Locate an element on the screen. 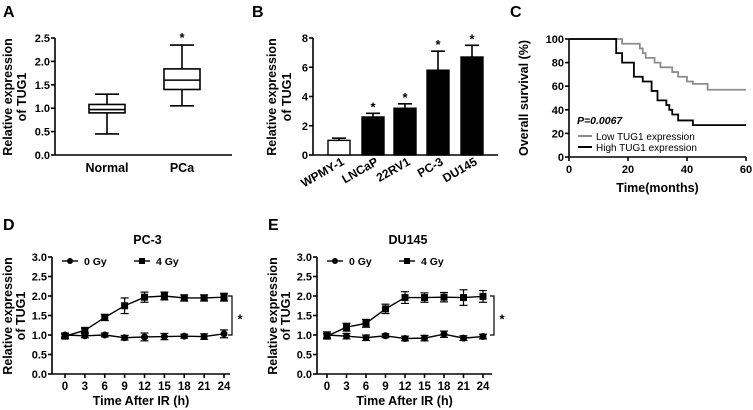 The image size is (753, 410). panel-label: D is located at coordinates (9, 225).